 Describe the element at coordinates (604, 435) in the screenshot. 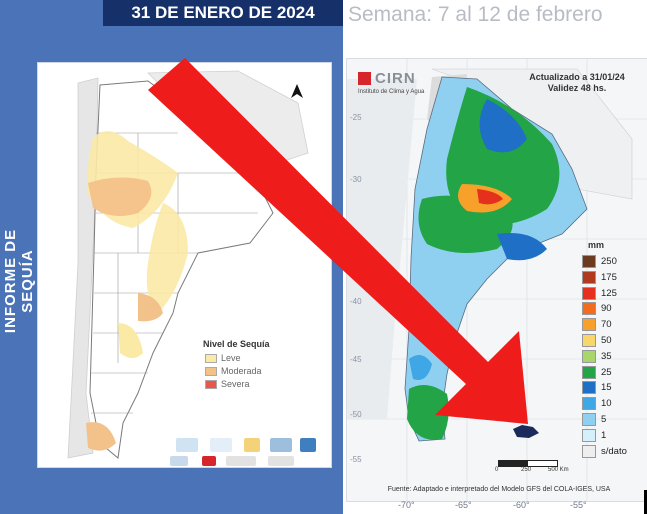

I see `legend-label: 1` at that location.